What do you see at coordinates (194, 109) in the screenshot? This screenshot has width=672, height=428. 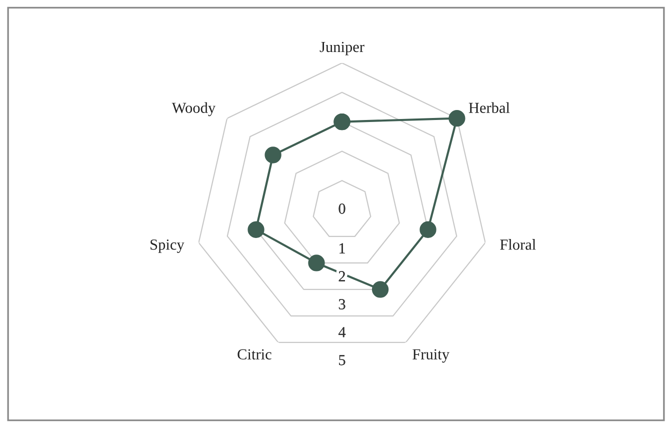 I see `spoke-label: Woody` at bounding box center [194, 109].